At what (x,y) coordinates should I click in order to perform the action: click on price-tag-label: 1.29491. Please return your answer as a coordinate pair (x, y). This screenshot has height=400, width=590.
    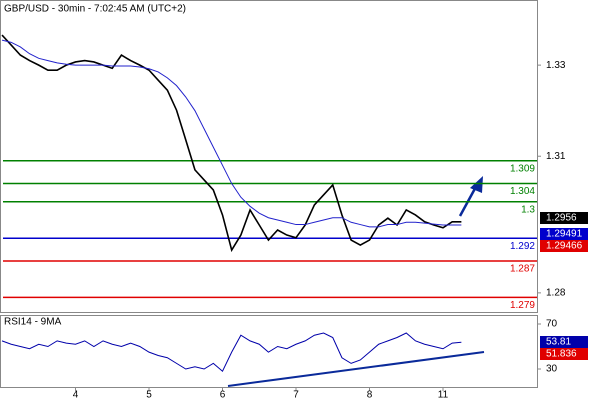
    Looking at the image, I should click on (564, 234).